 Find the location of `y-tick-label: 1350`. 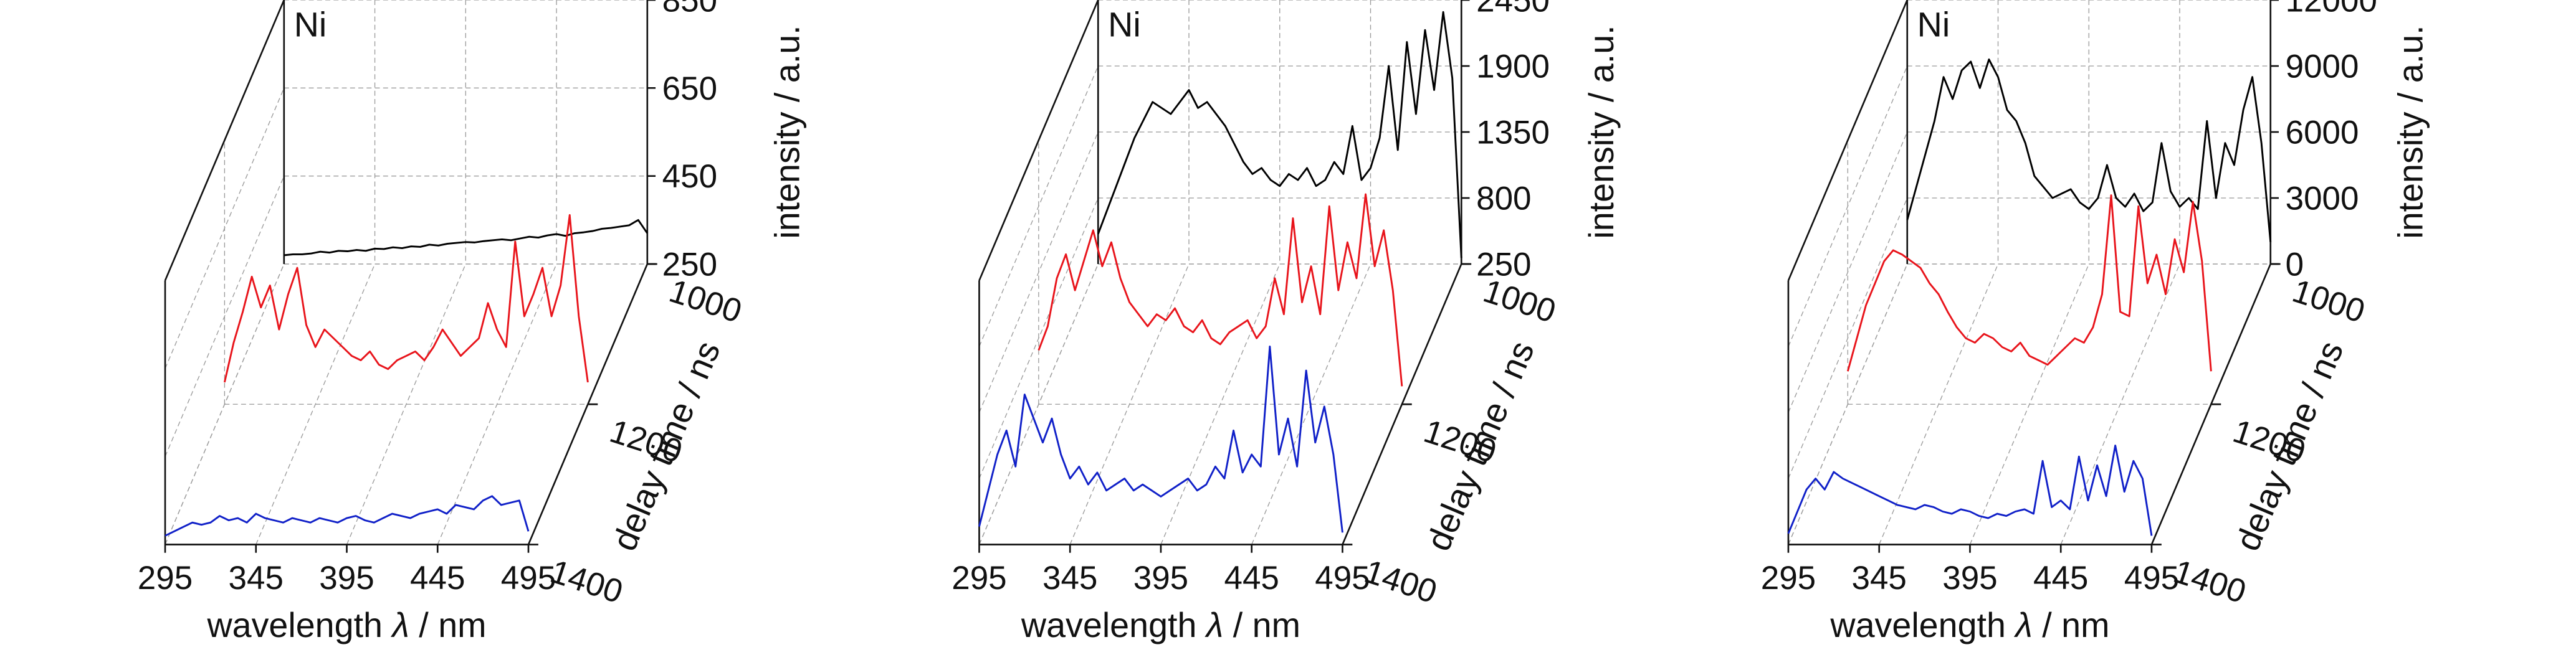

y-tick-label: 1350 is located at coordinates (1513, 133).